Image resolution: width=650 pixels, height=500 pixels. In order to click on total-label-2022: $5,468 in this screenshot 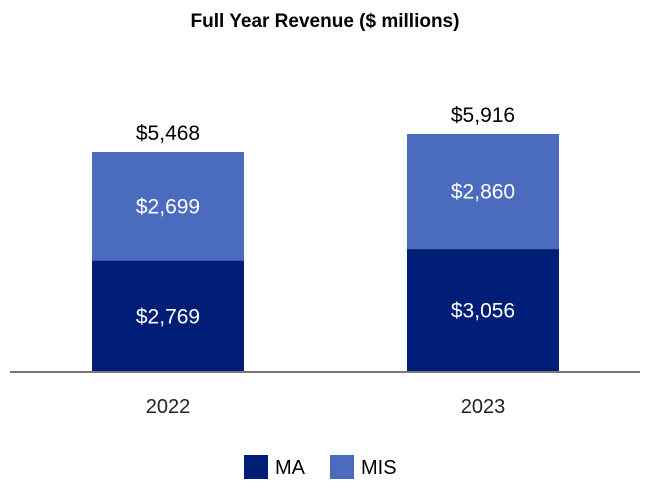, I will do `click(168, 133)`.